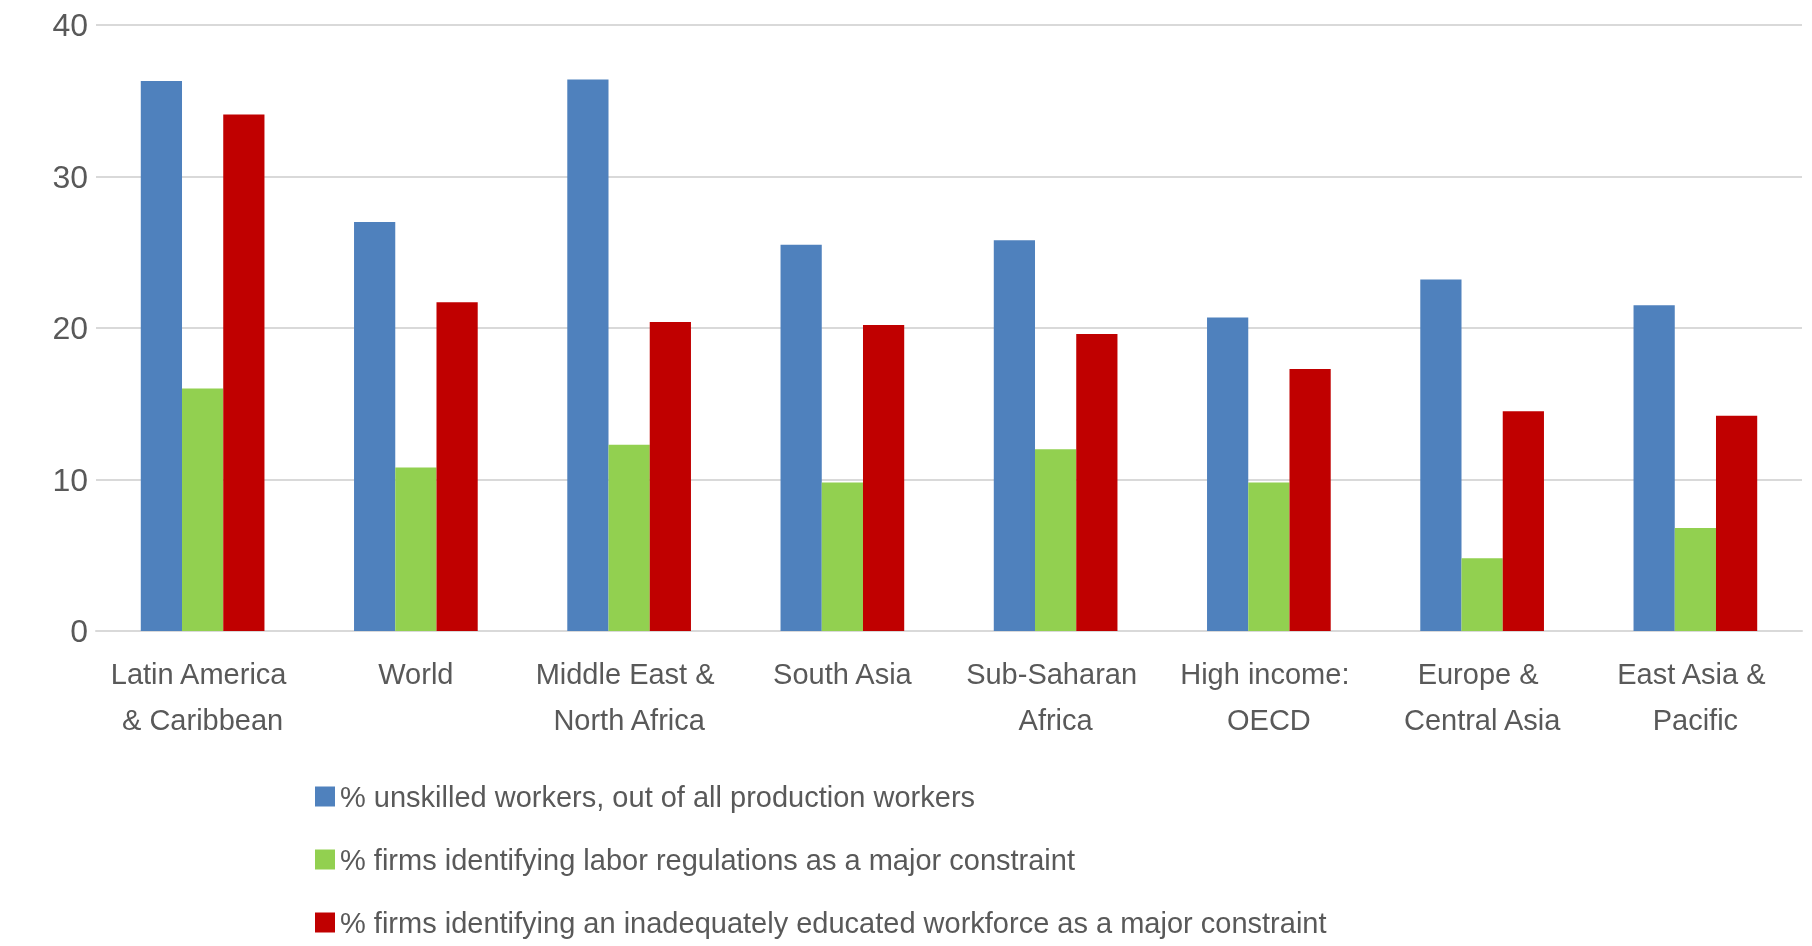 The width and height of the screenshot is (1812, 946). I want to click on x-tick-label: South Asia, so click(843, 674).